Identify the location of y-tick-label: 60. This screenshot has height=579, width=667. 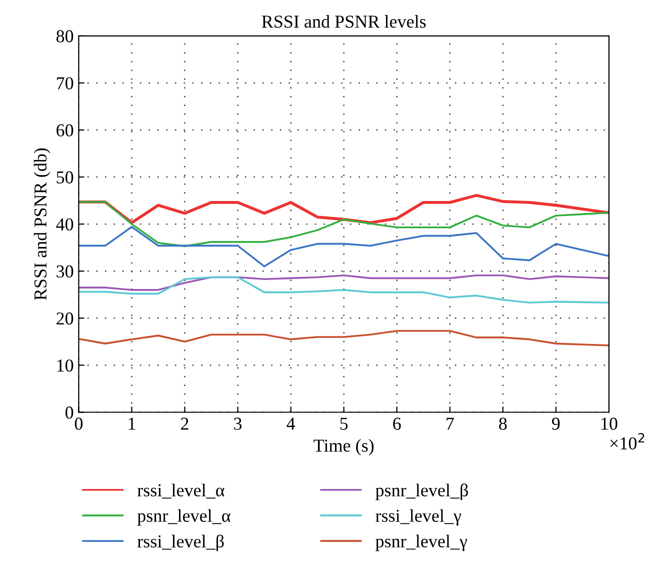
(65, 130).